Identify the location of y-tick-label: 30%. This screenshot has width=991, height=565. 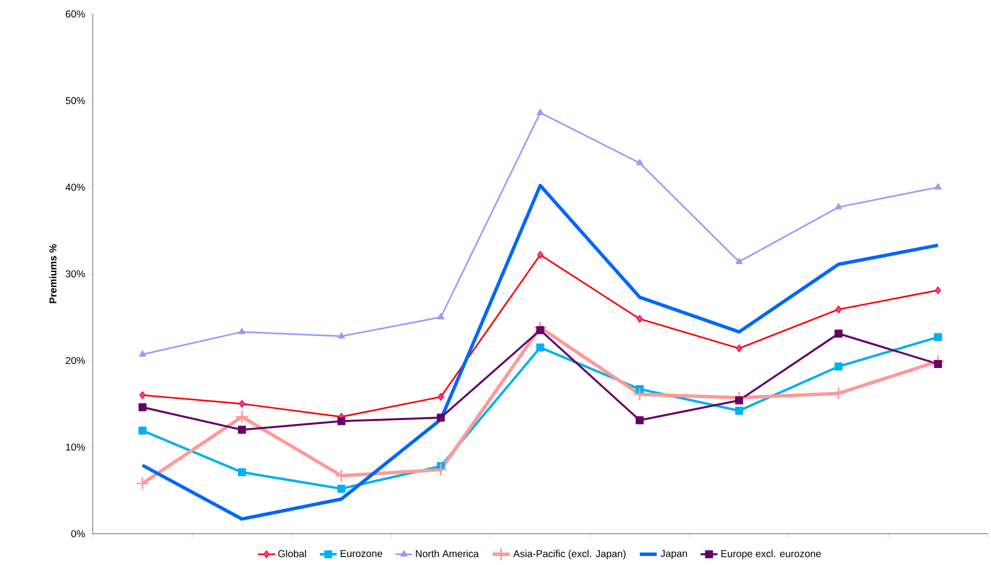
(75, 274).